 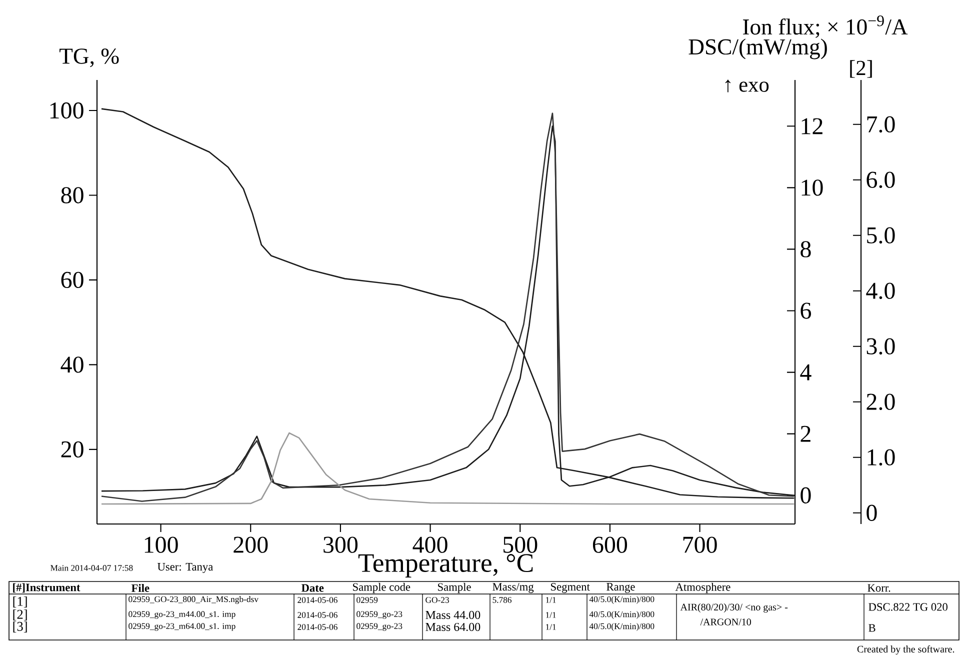 What do you see at coordinates (700, 544) in the screenshot?
I see `x-tick-label: 700` at bounding box center [700, 544].